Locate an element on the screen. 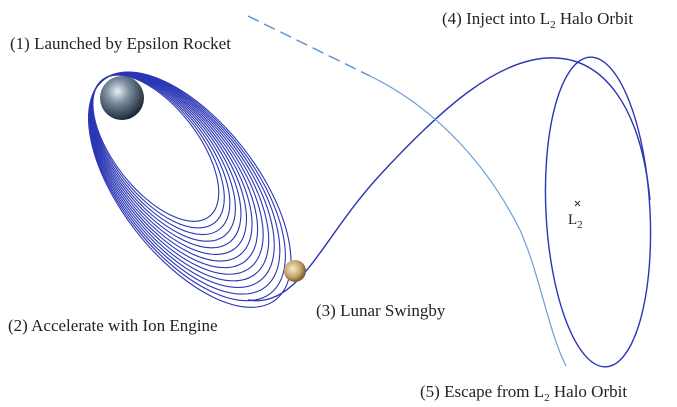  label: (5) Escape from L2 Halo Orbit is located at coordinates (523, 393).